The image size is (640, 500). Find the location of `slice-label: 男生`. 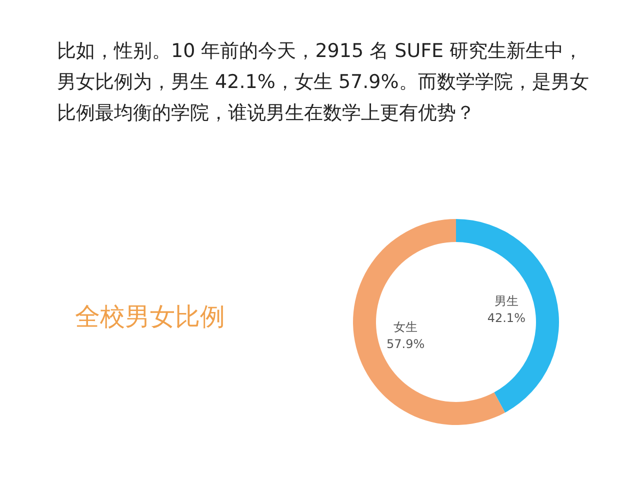

slice-label: 男生 is located at coordinates (506, 301).